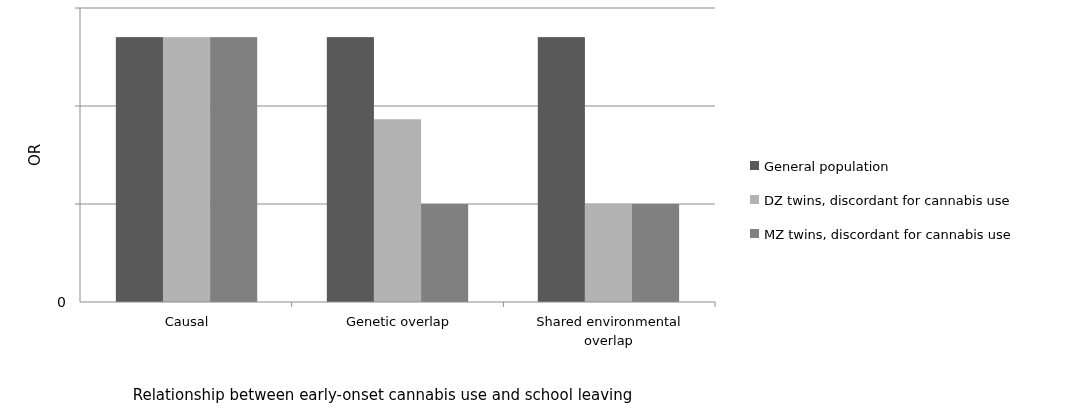 The image size is (1072, 412). What do you see at coordinates (61, 301) in the screenshot?
I see `text: 0` at bounding box center [61, 301].